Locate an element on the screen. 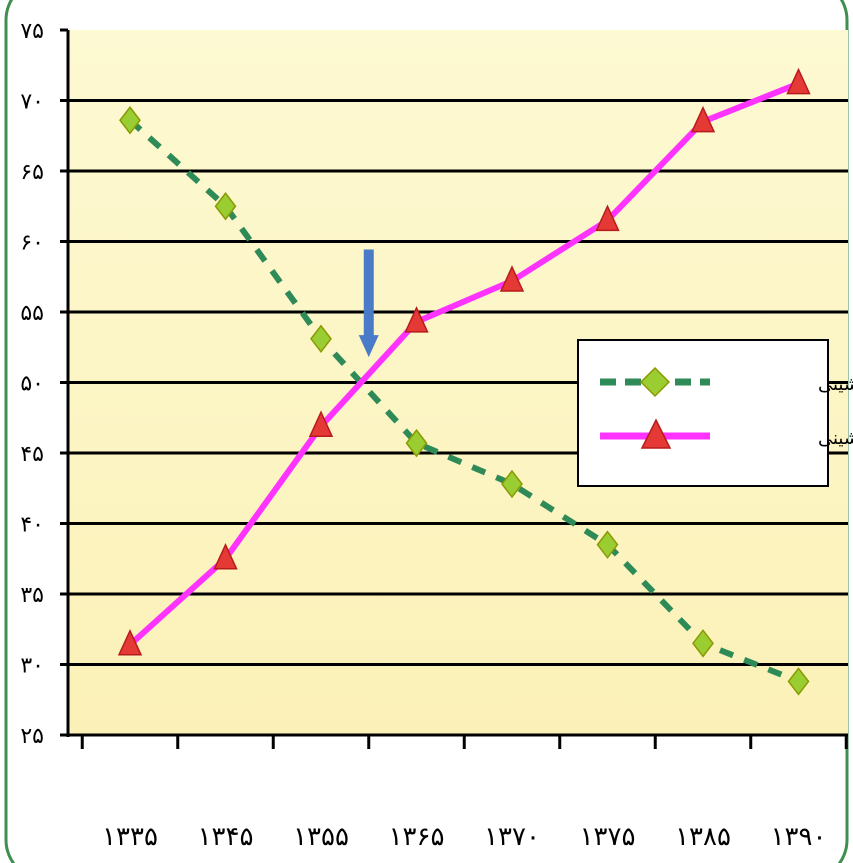 The height and width of the screenshot is (863, 853). legend-box is located at coordinates (703, 413).